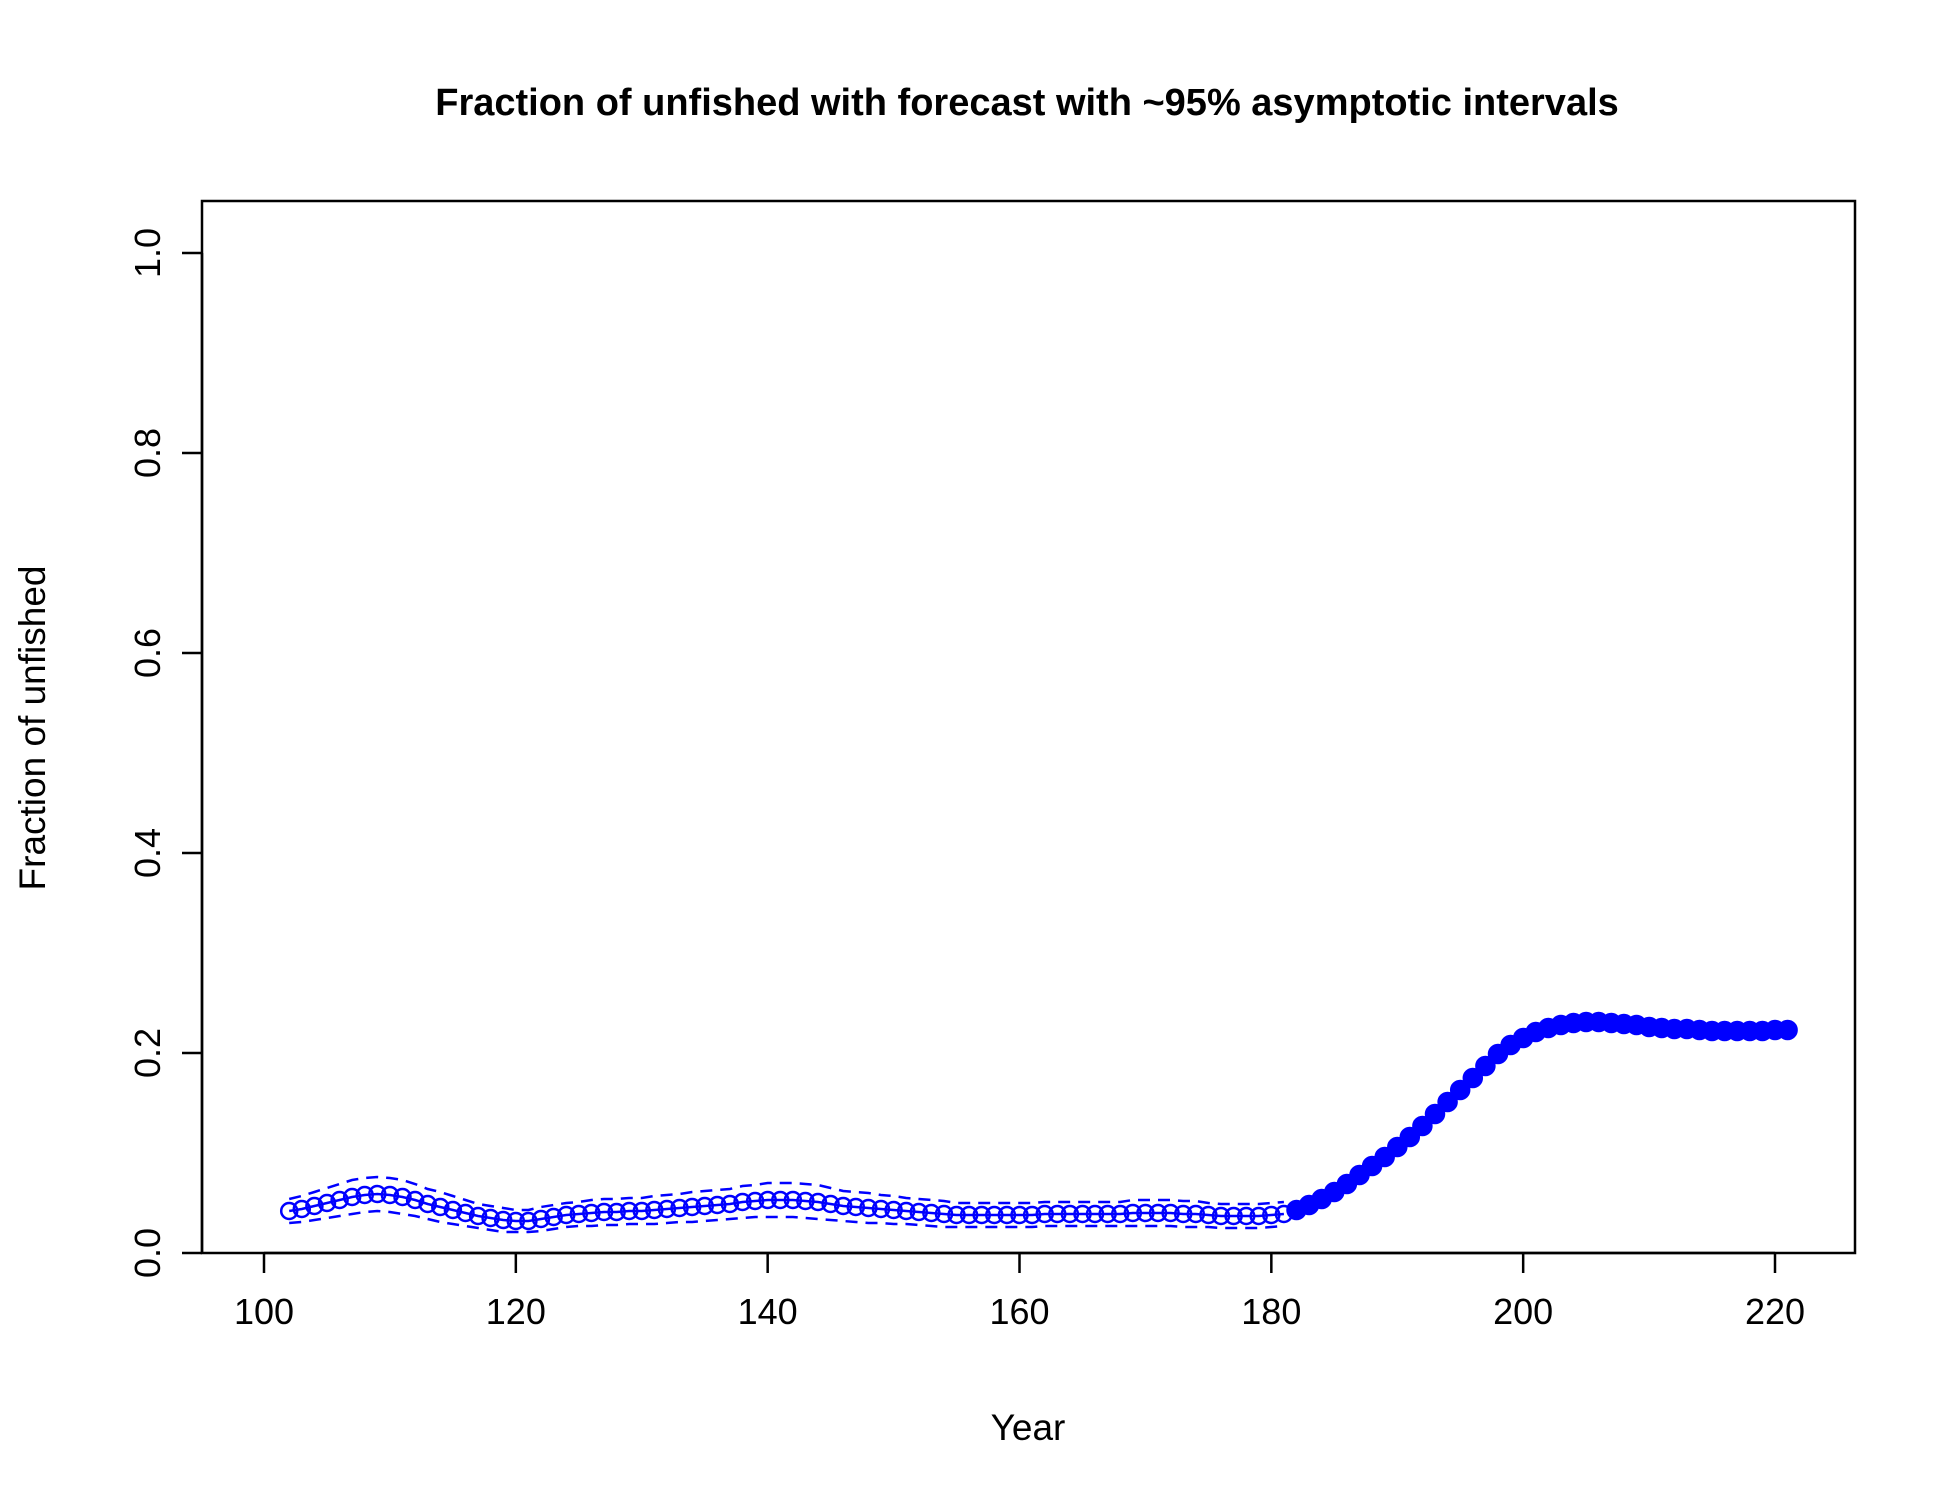  What do you see at coordinates (786, 1221) in the screenshot?
I see `lower-interval-line` at bounding box center [786, 1221].